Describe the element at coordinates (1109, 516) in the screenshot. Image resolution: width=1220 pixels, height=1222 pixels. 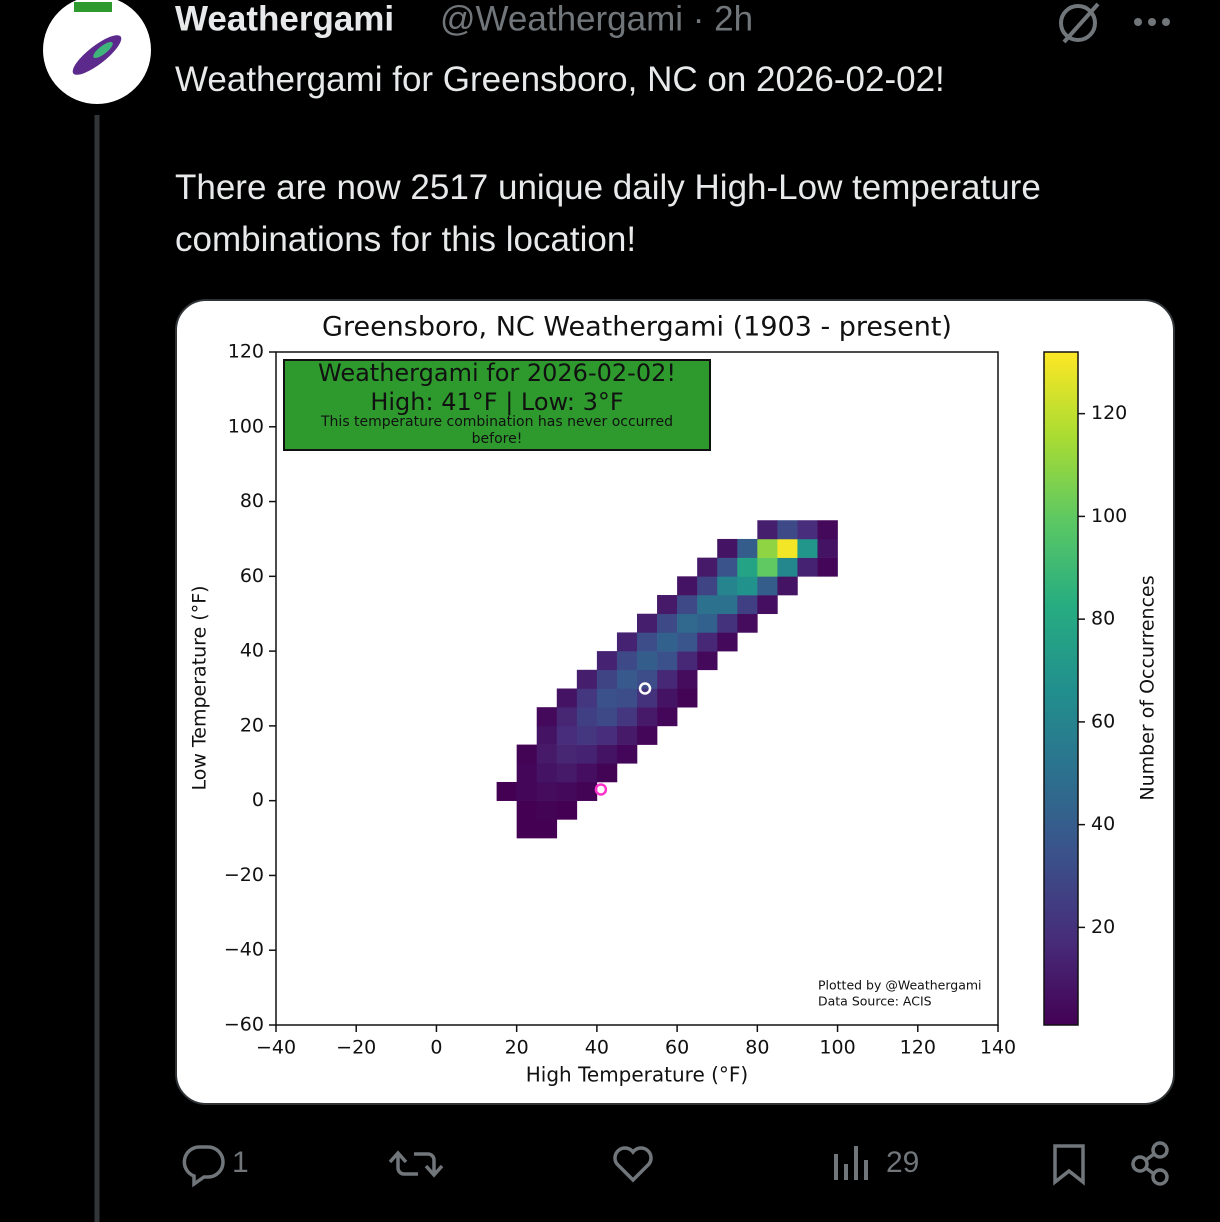
I see `colorbar-tick-label: 100` at that location.